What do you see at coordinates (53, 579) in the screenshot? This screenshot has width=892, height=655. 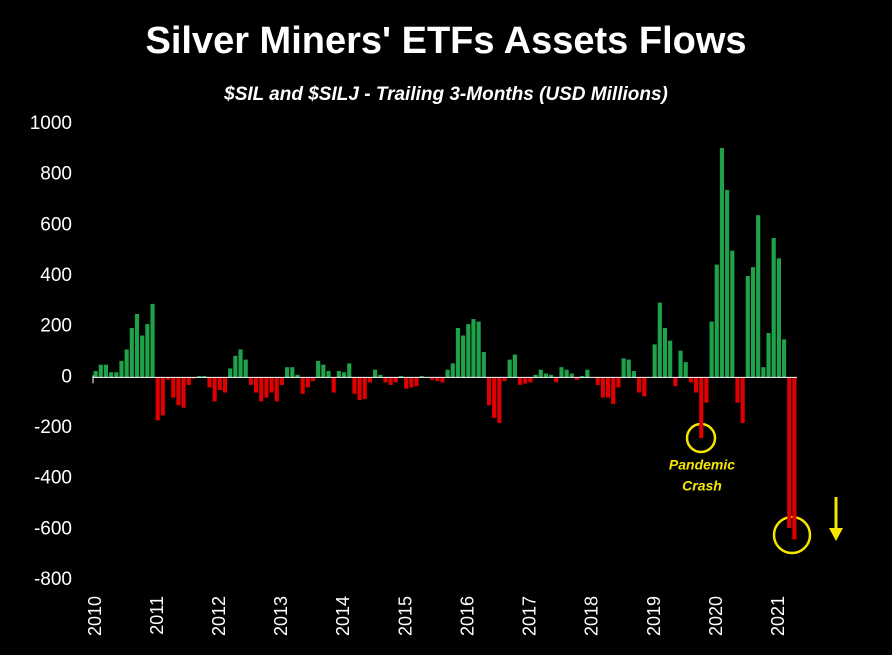 I see `y-tick-label: -800` at bounding box center [53, 579].